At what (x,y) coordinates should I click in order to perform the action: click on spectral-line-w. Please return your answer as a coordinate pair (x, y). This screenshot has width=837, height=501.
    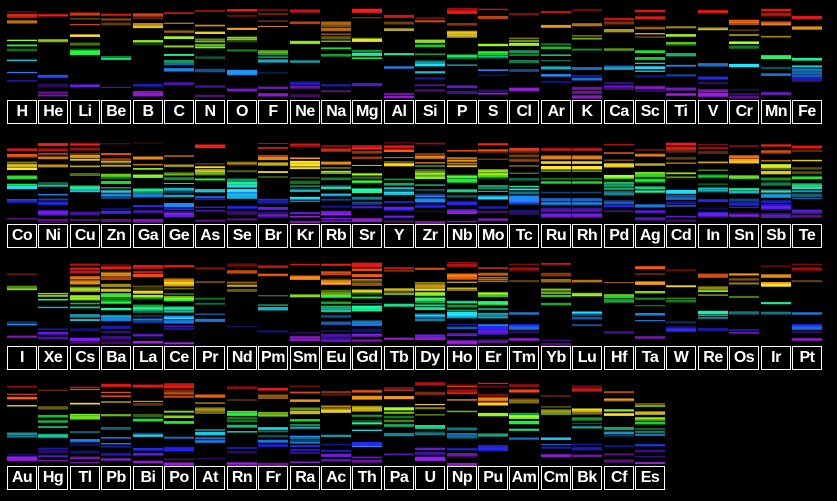
    Looking at the image, I should click on (681, 286).